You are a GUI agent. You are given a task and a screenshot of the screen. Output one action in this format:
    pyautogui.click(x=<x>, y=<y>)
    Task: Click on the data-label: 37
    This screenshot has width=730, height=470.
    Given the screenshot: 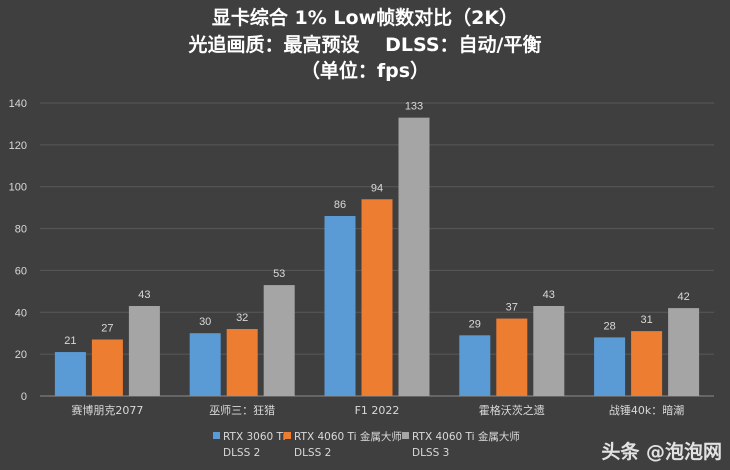 What is the action you would take?
    pyautogui.click(x=512, y=308)
    